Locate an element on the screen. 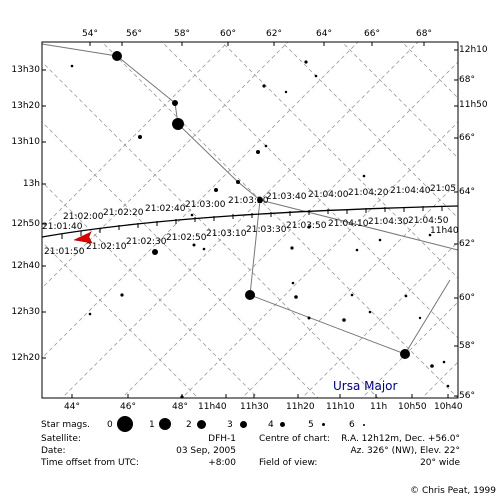  fov-value: 20° wide is located at coordinates (440, 463).